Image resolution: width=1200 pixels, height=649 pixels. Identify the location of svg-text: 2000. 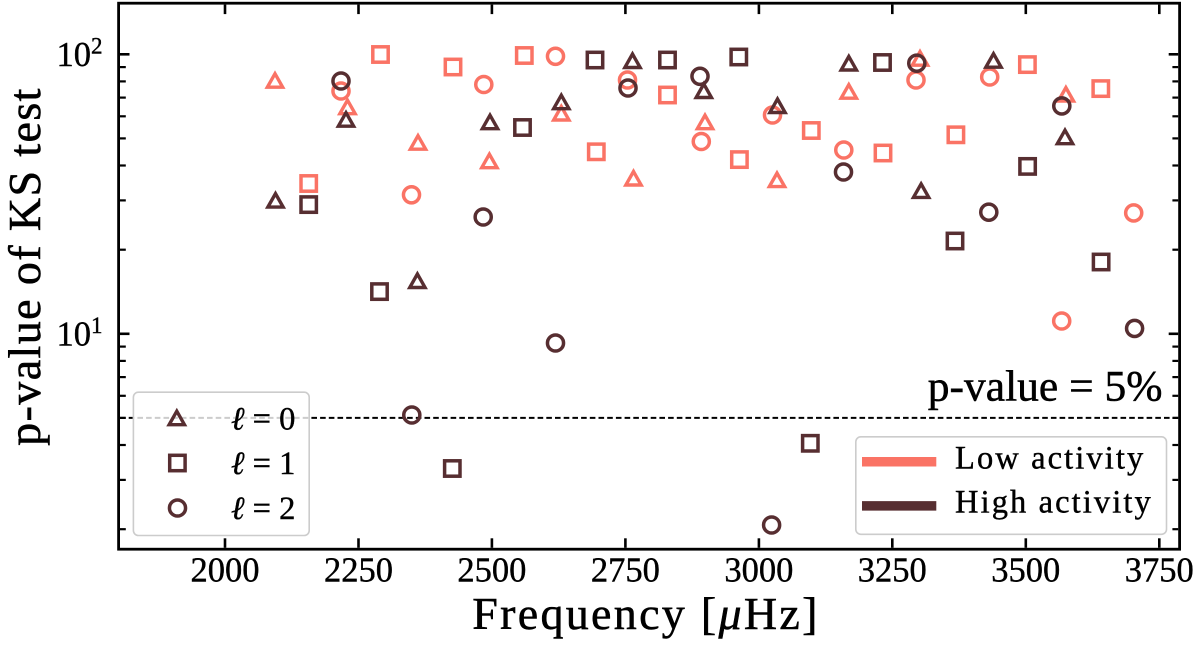
(225, 571).